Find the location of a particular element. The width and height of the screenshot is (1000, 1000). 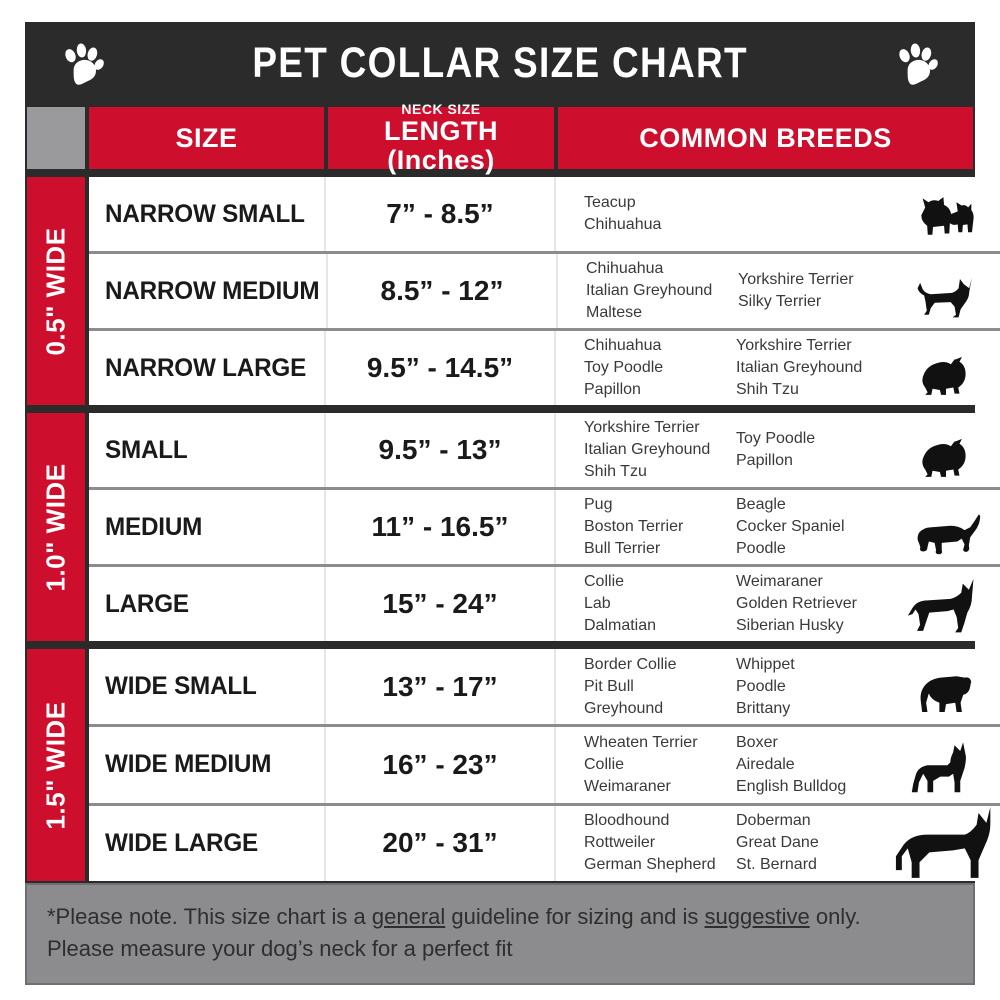

breed-name: English Bulldog is located at coordinates (791, 787).